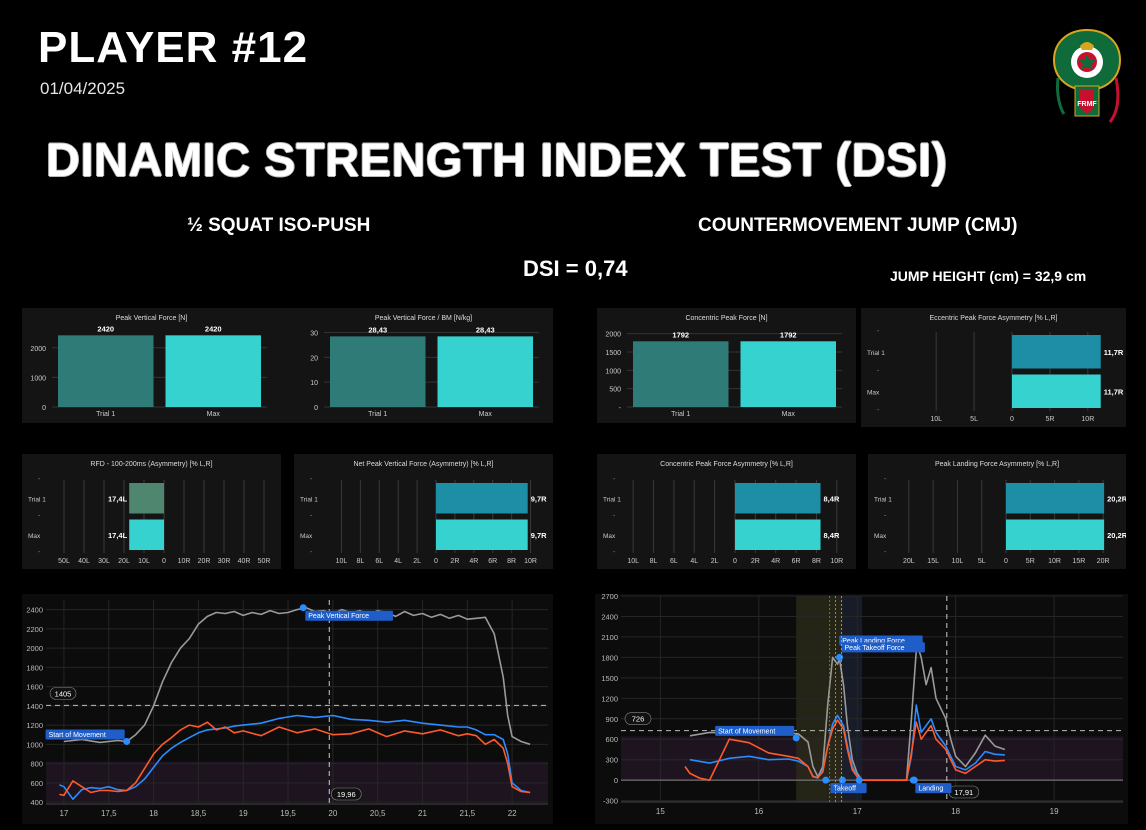 This screenshot has width=1146, height=830. What do you see at coordinates (199, 813) in the screenshot?
I see `x-tick-label: 18,5` at bounding box center [199, 813].